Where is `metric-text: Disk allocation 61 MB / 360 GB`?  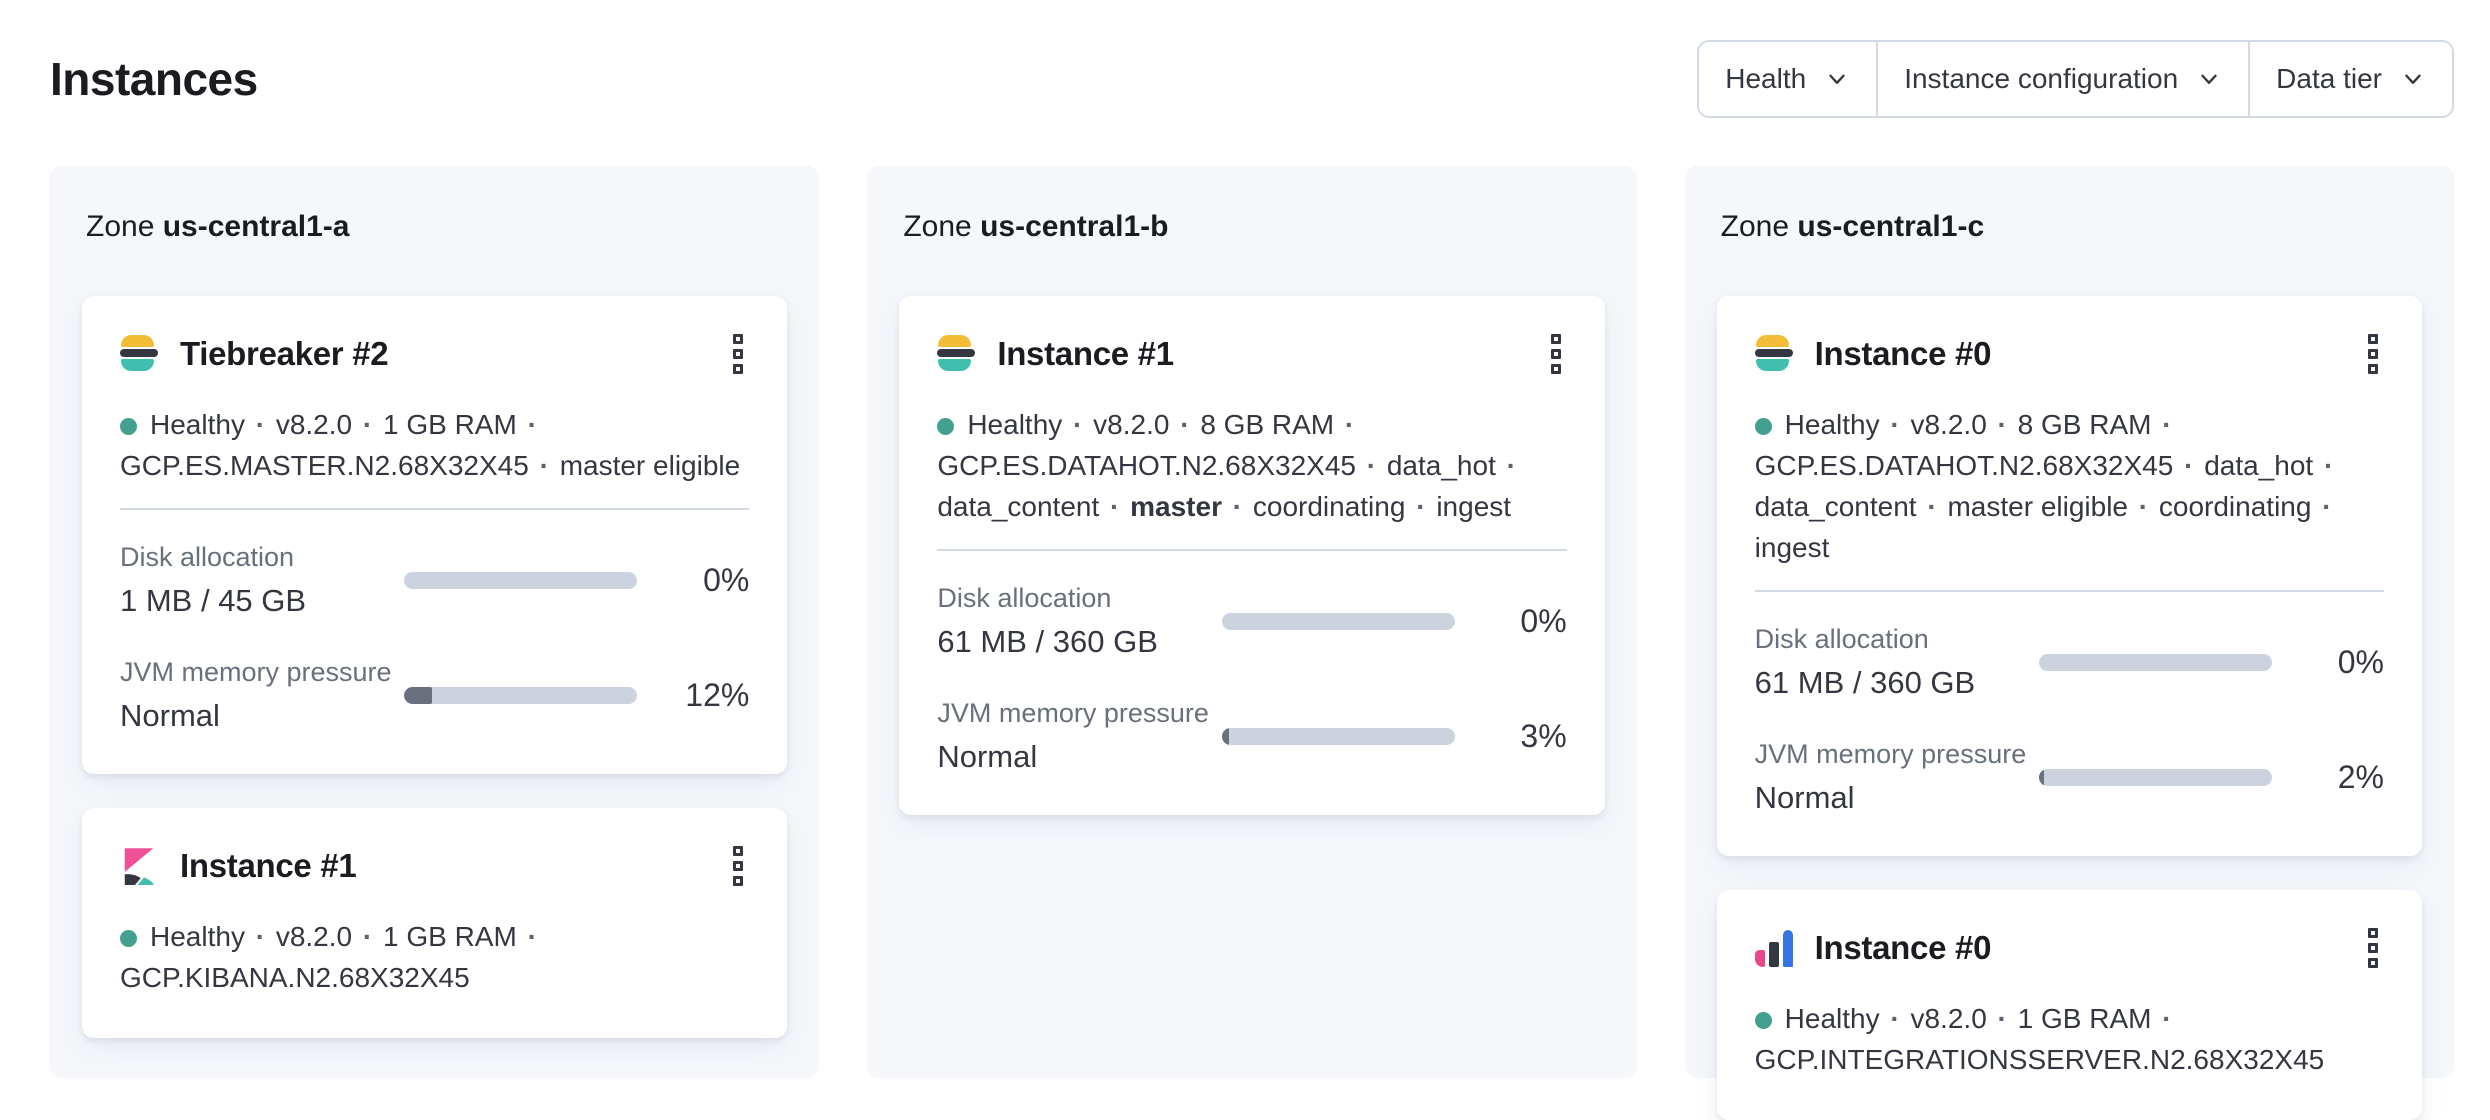 metric-text: Disk allocation 61 MB / 360 GB is located at coordinates (1079, 621).